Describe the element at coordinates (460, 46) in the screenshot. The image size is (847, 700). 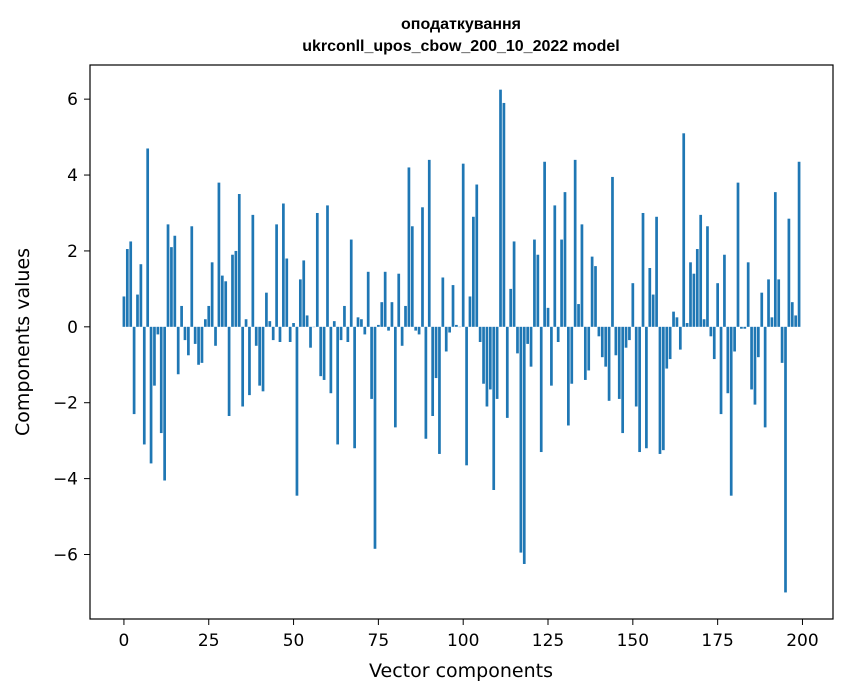
I see `chart-title-line2: ukrconll_upos_cbow_200_10_2022 model` at that location.